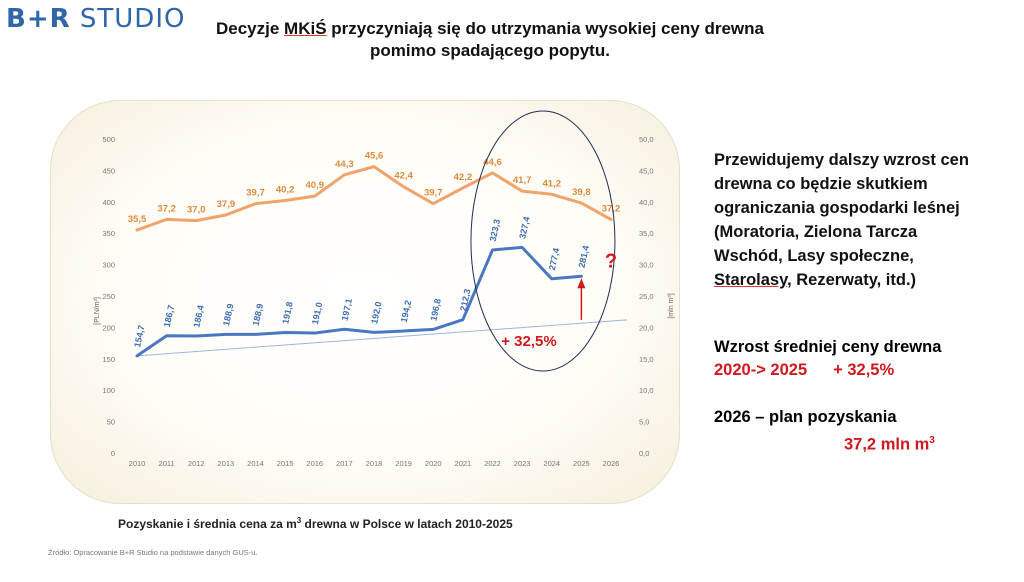  What do you see at coordinates (932, 440) in the screenshot?
I see `plan-value-sup: 3` at bounding box center [932, 440].